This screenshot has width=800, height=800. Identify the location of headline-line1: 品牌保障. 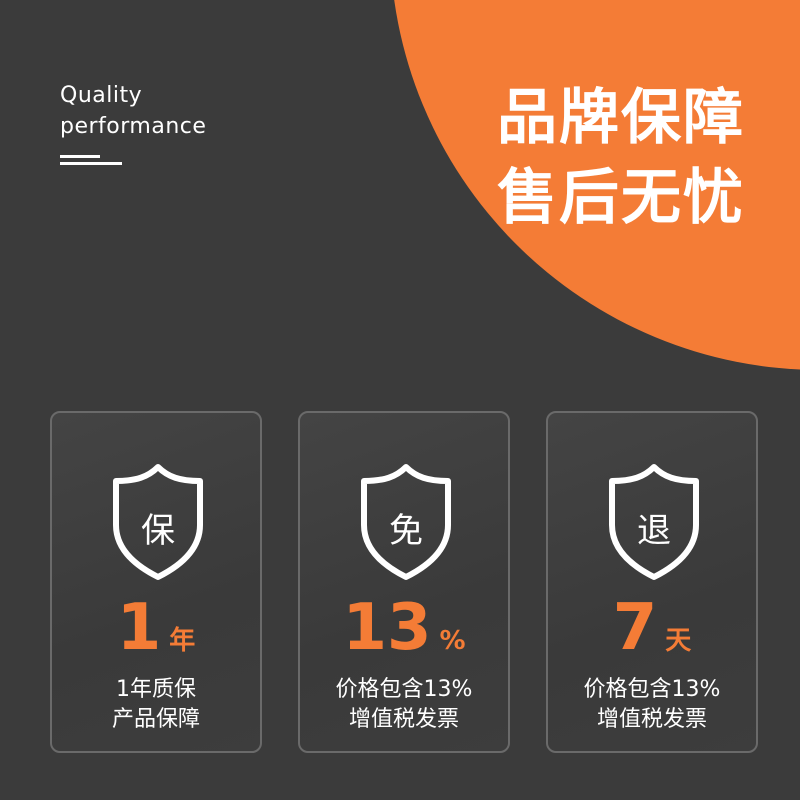
(621, 118).